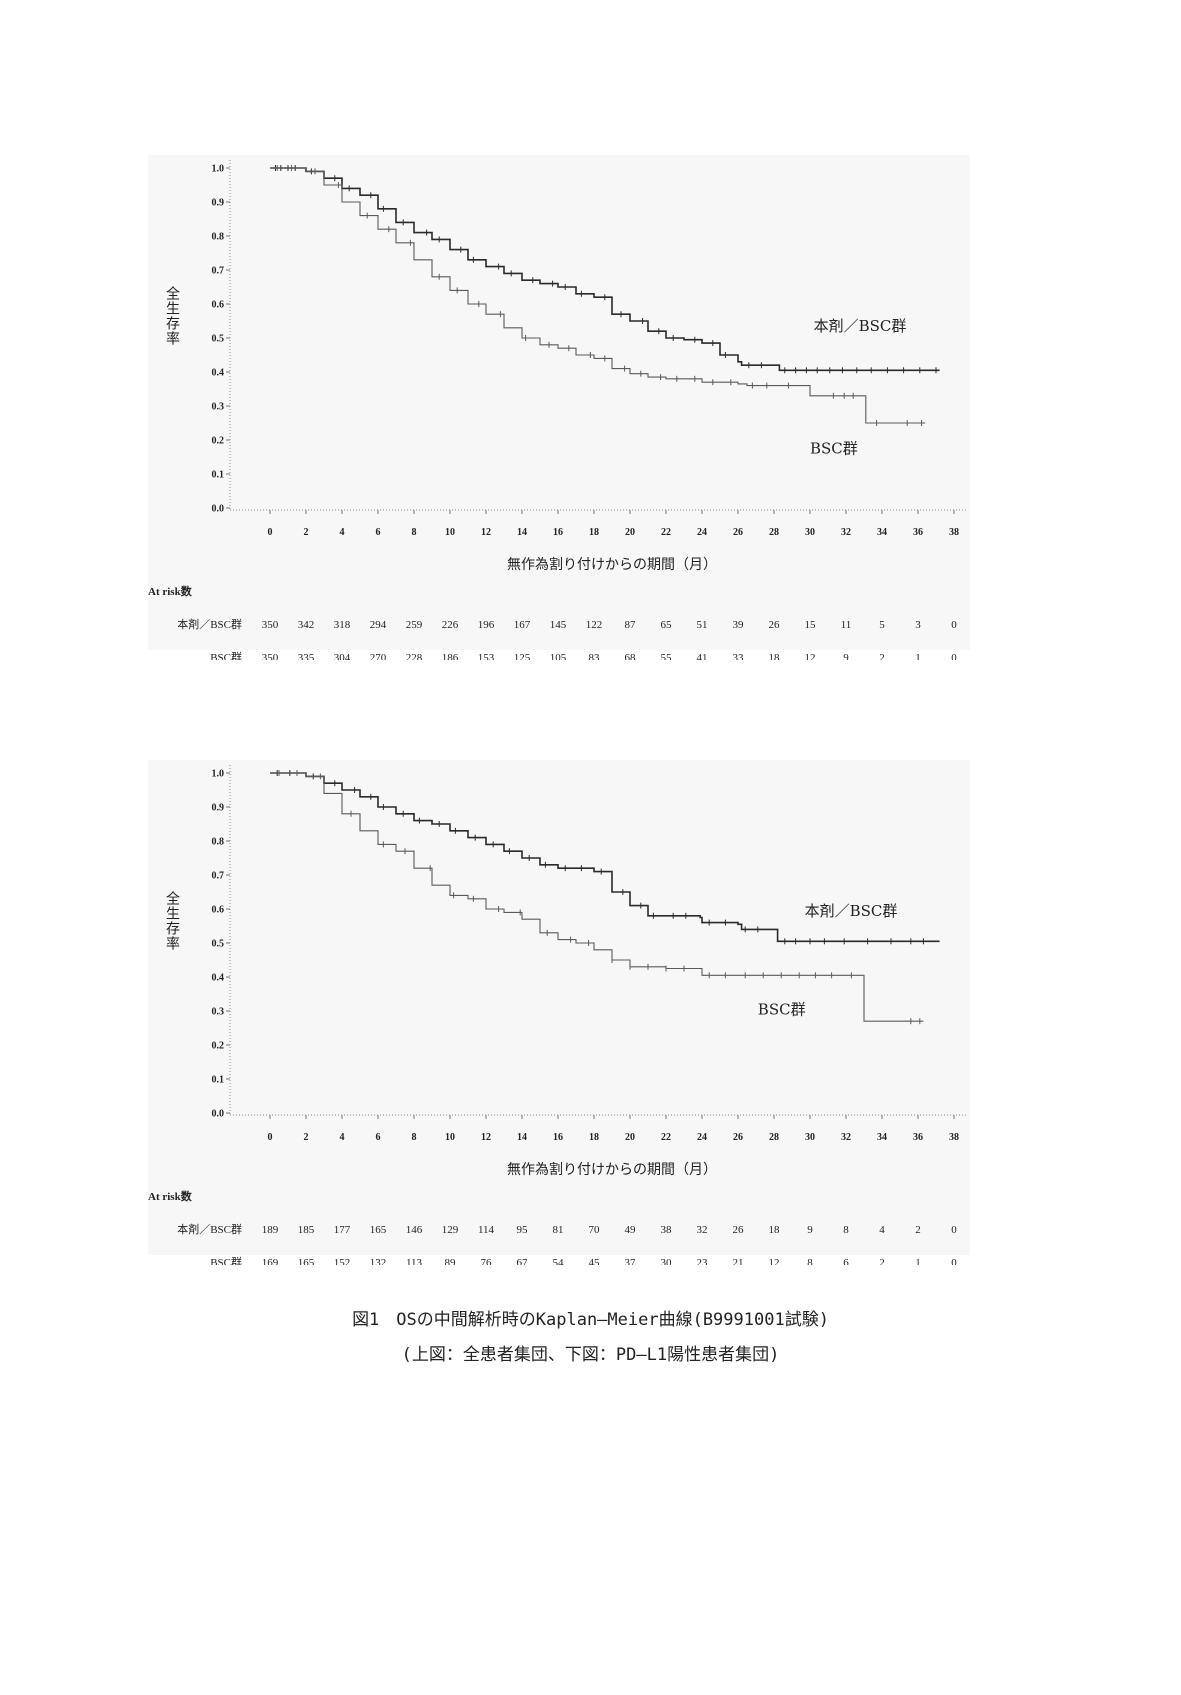 The image size is (1181, 1695). I want to click on at-risk-value: 5, so click(882, 625).